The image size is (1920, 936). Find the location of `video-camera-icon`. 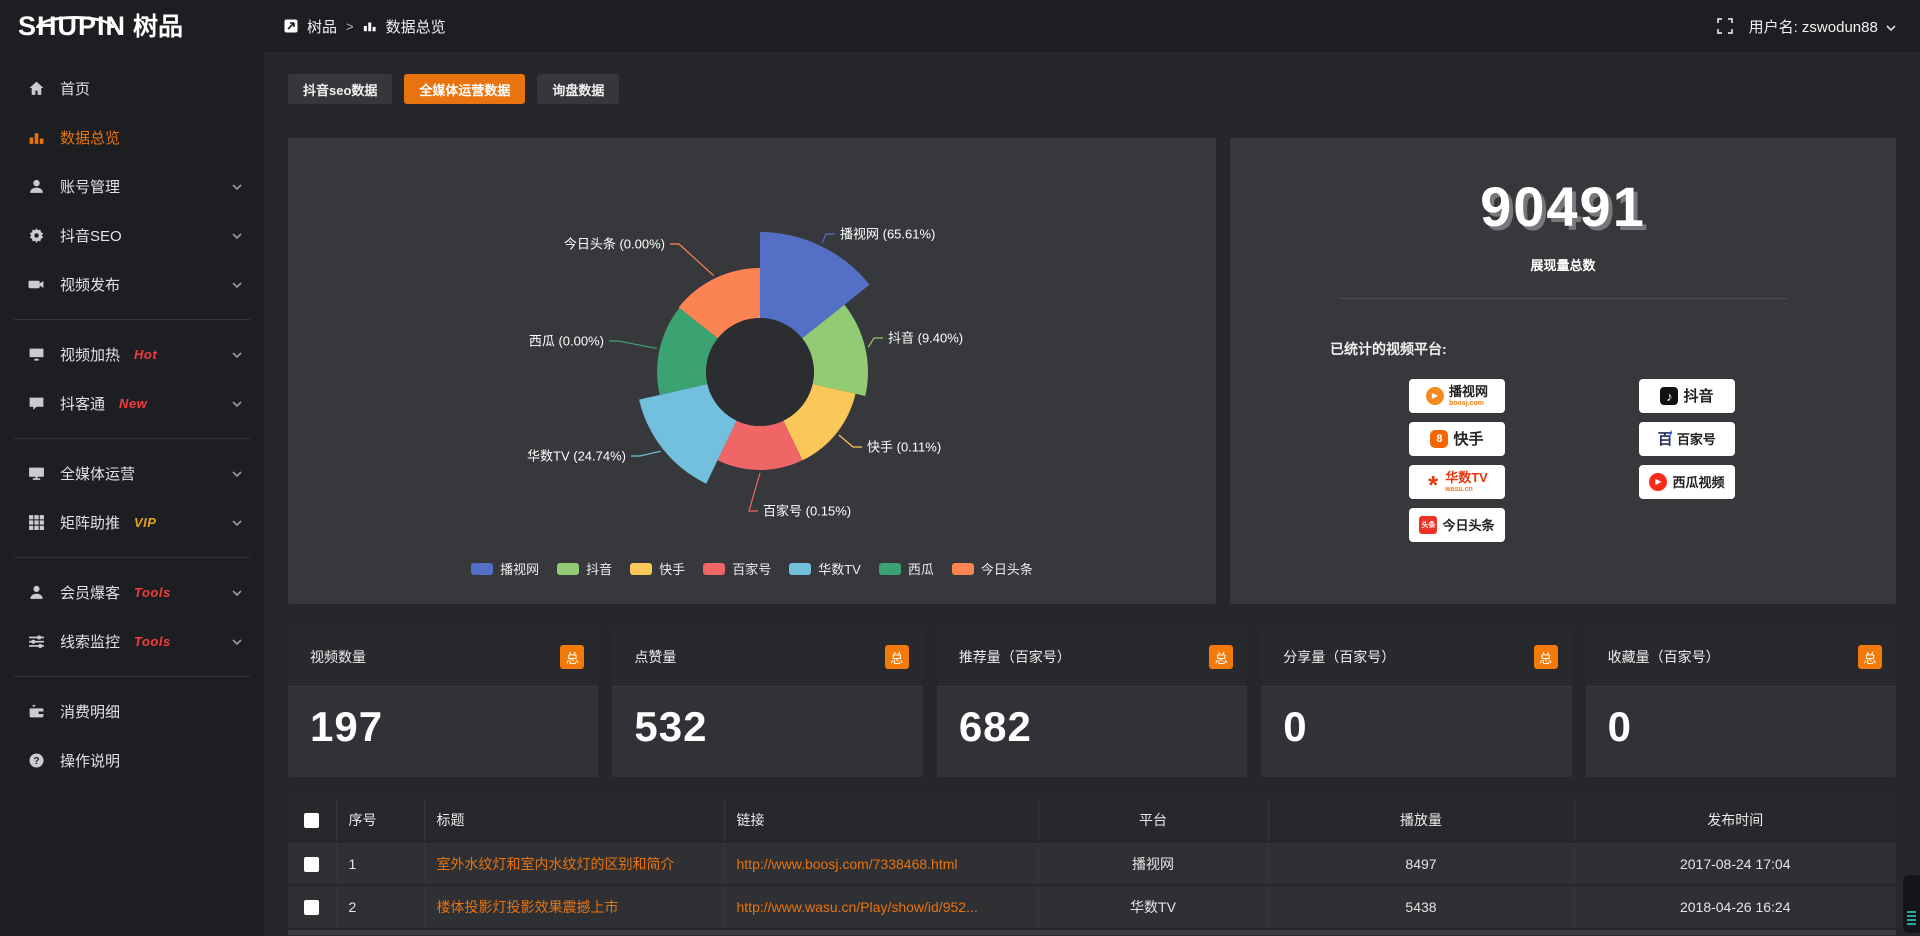

video-camera-icon is located at coordinates (36, 284).